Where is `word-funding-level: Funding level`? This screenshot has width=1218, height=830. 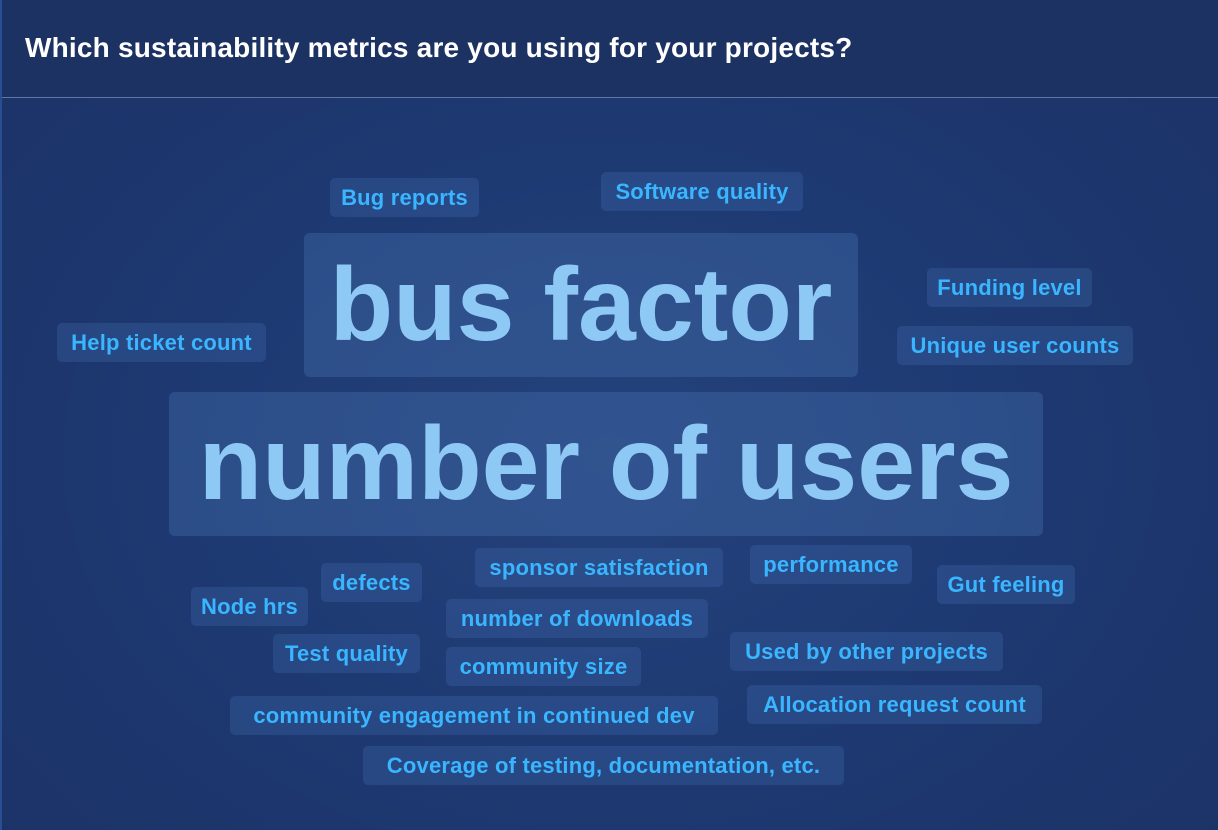
word-funding-level: Funding level is located at coordinates (1009, 287).